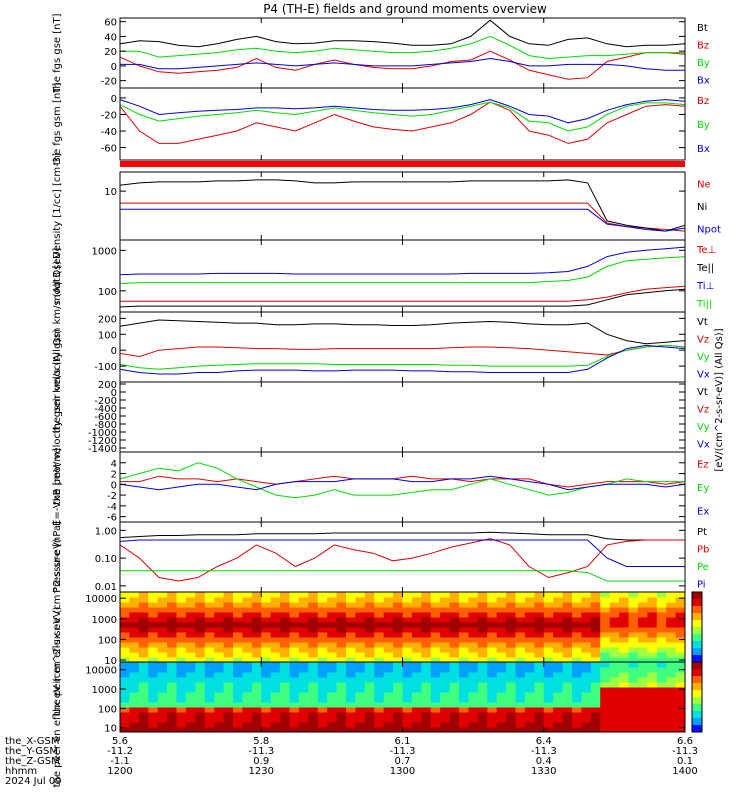 The width and height of the screenshot is (750, 804). What do you see at coordinates (697, 603) in the screenshot?
I see `colorbar-cell` at bounding box center [697, 603].